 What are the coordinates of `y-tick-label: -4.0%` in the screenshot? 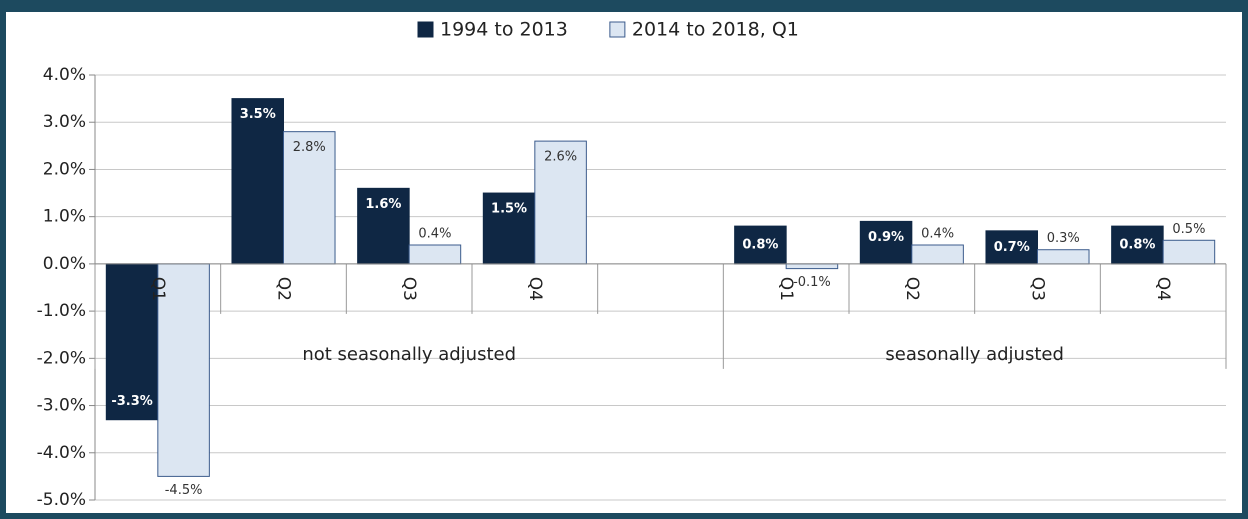 It's located at (61, 453).